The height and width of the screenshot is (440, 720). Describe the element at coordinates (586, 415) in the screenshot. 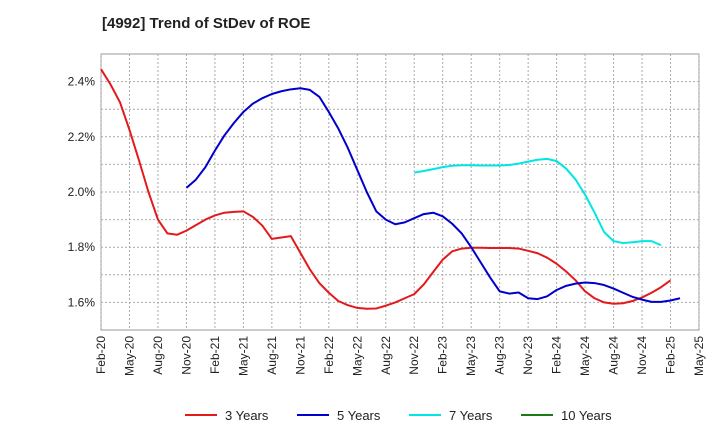

I see `legend-label-10-years: 10 Years` at that location.